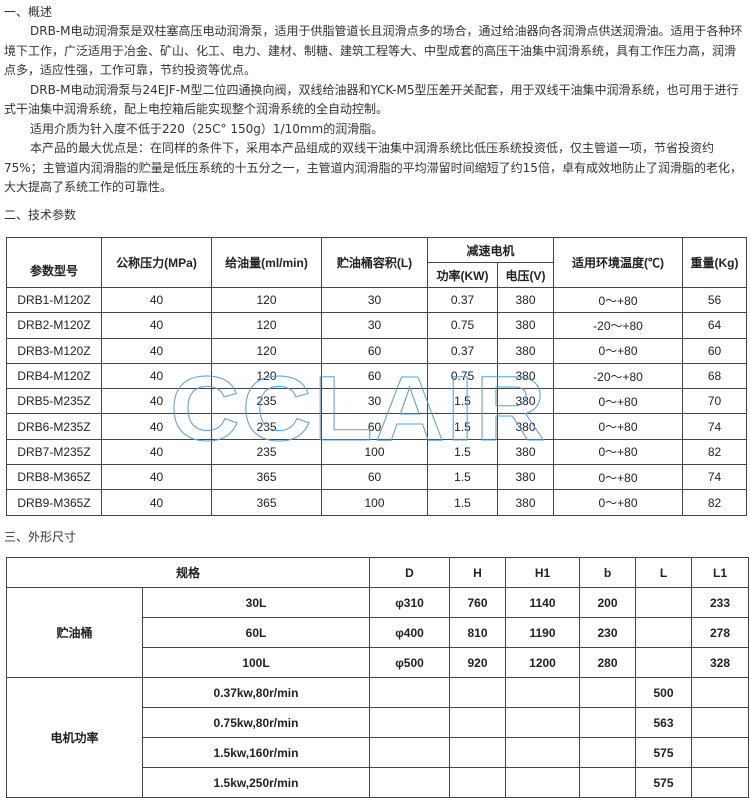 The image size is (750, 798). I want to click on table-cell: DRB2-M120Z, so click(54, 325).